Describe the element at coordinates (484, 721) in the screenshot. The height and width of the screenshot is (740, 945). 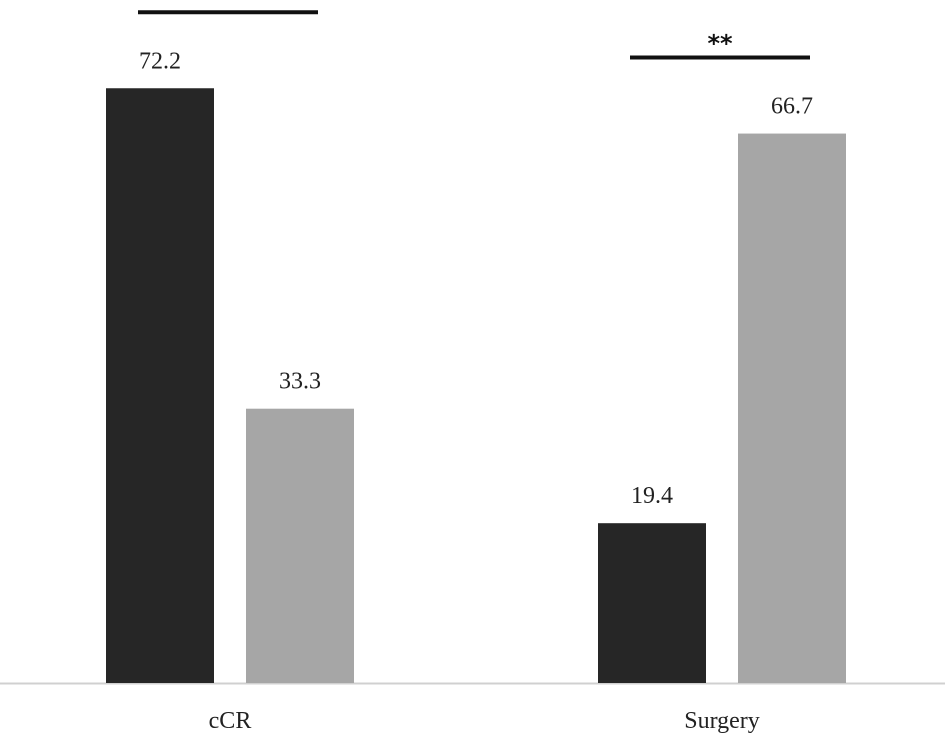
I see `x-tick-labels-layer: cCR Surgery` at that location.